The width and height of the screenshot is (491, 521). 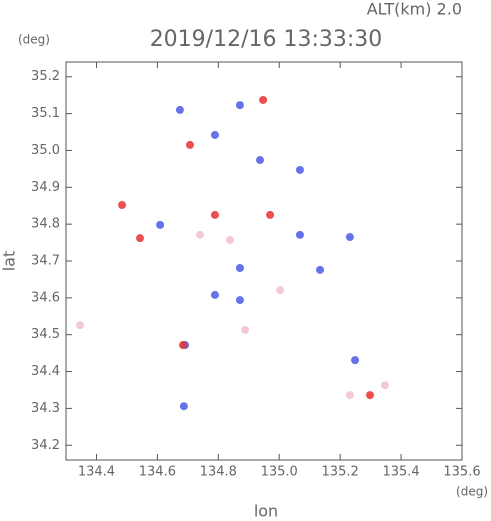 I want to click on x-axis-label: lon, so click(x=266, y=511).